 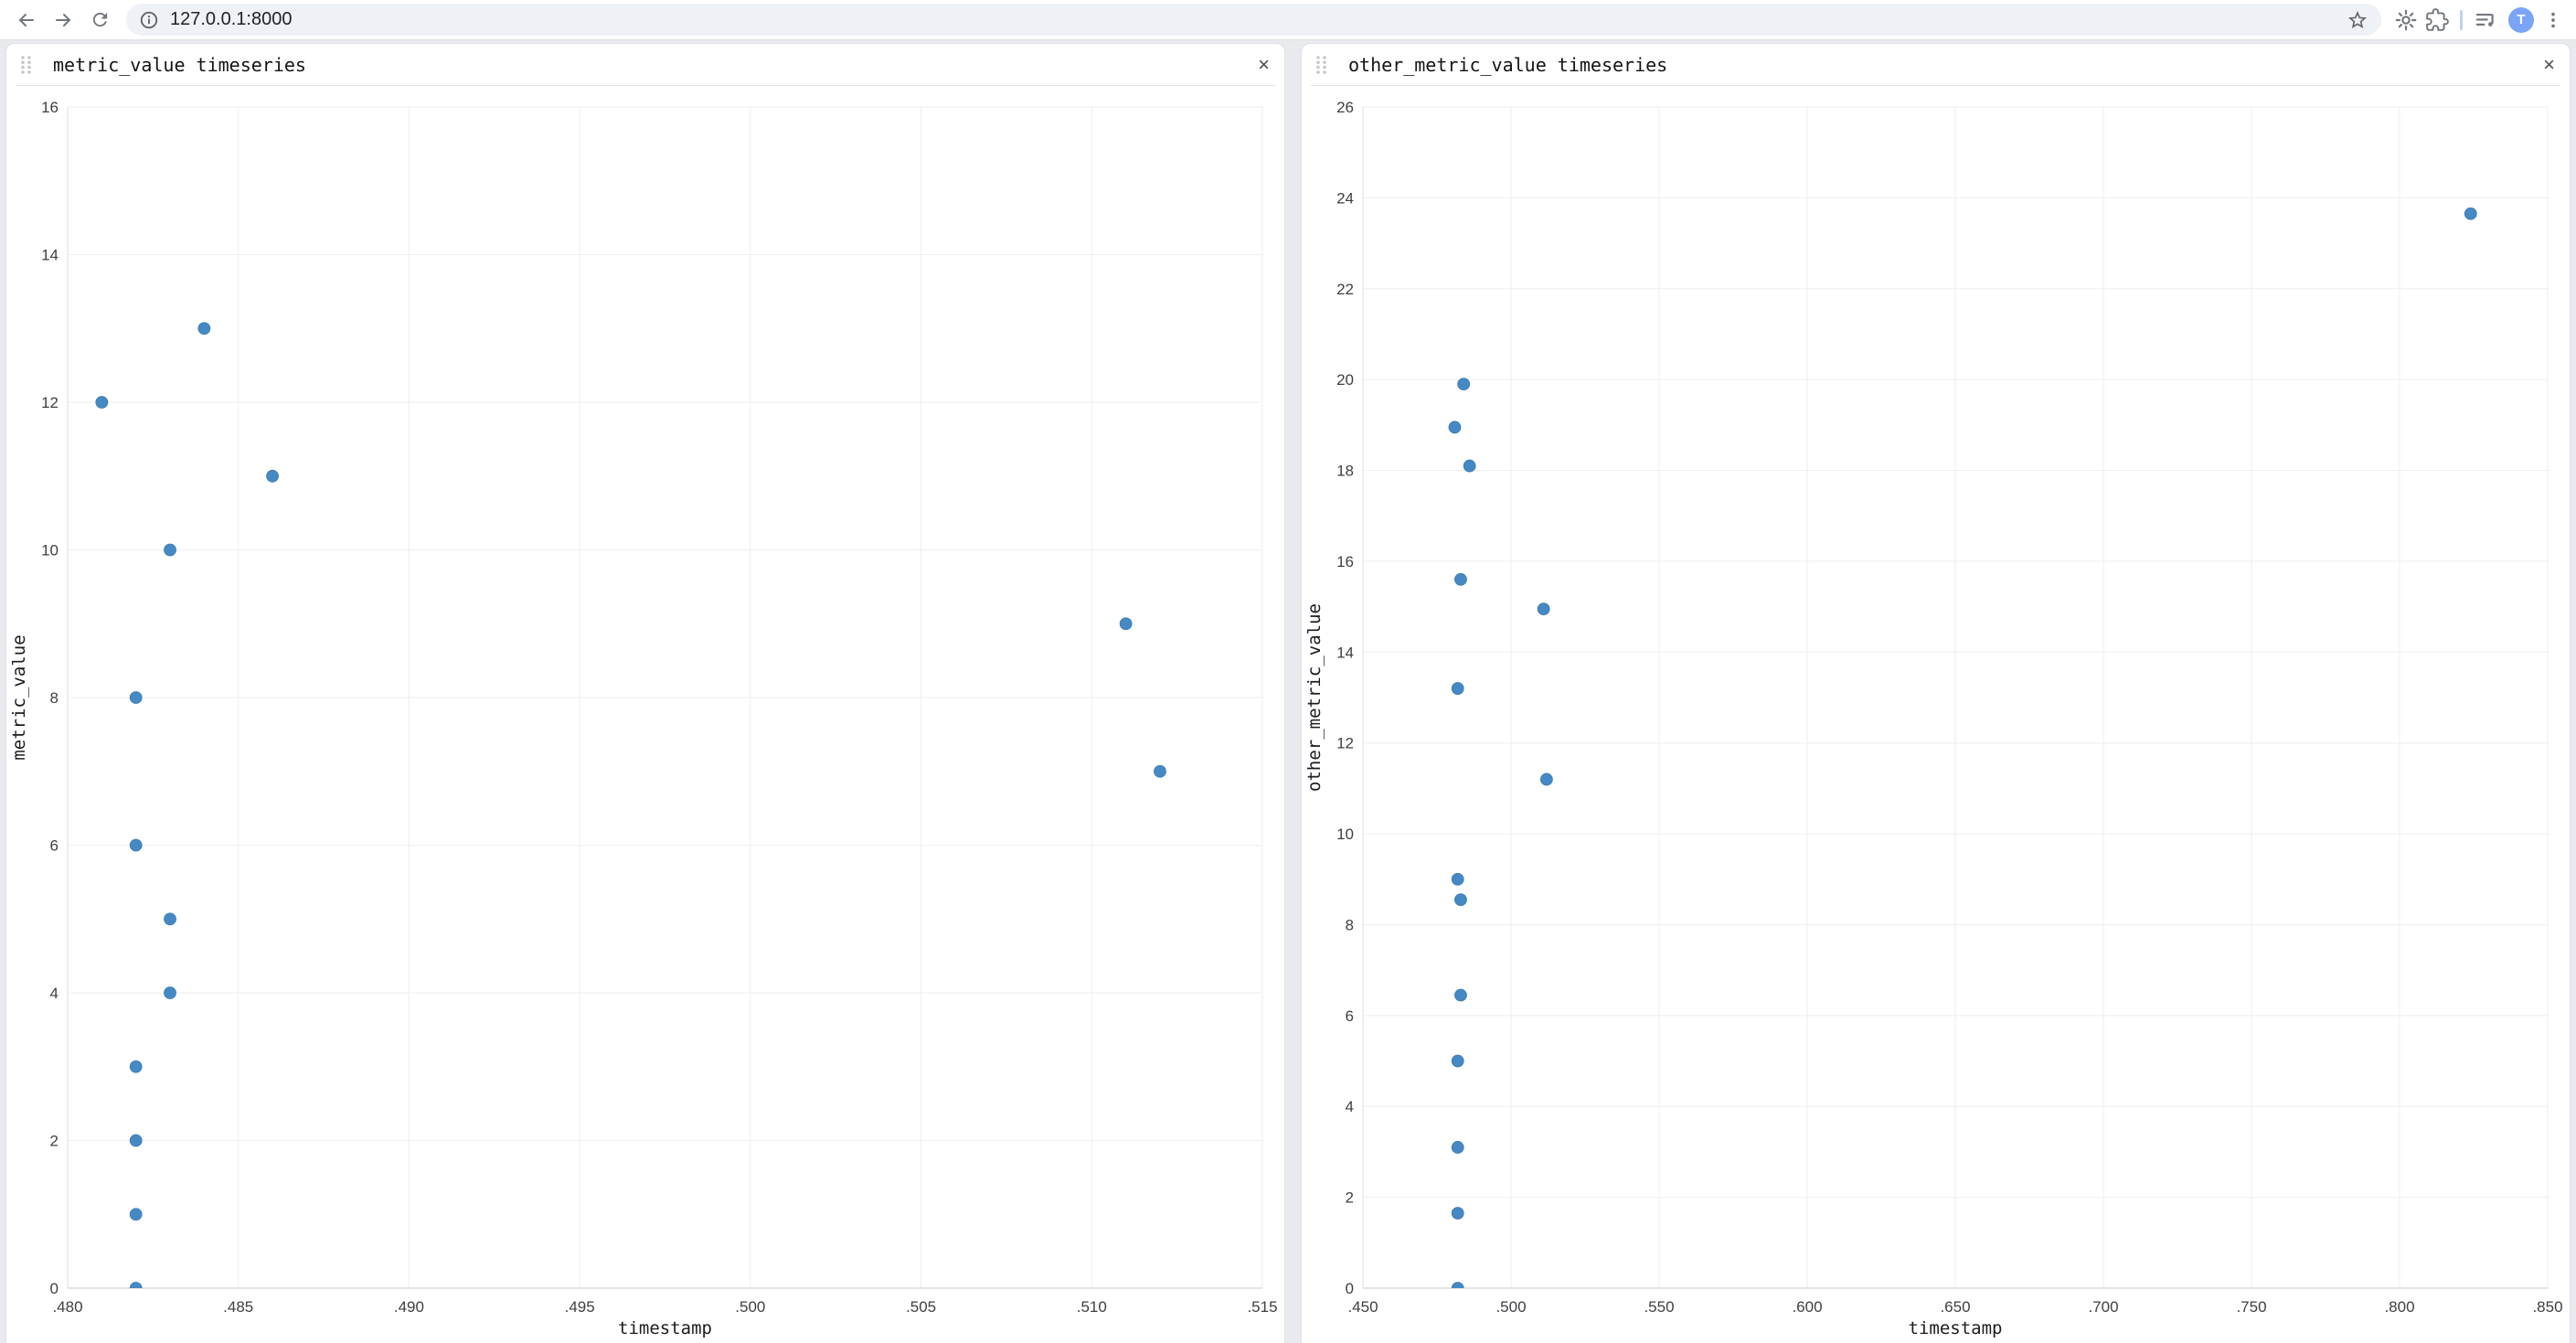 What do you see at coordinates (1253, 20) in the screenshot?
I see `url-bar: 127.0.0.1:8000` at bounding box center [1253, 20].